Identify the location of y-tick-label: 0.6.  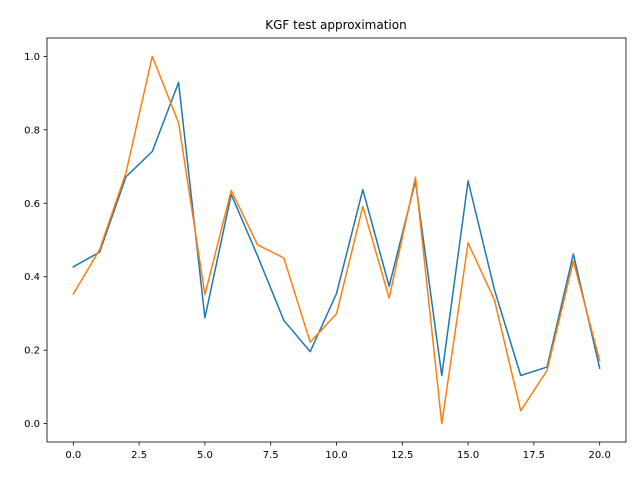
(32, 204).